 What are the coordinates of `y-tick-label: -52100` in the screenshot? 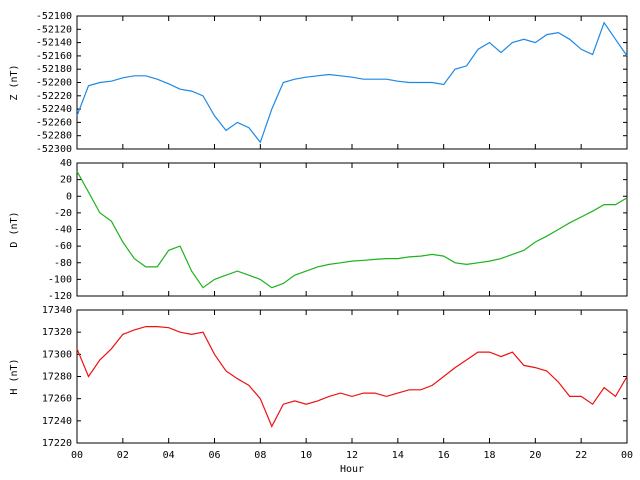 It's located at (54, 16).